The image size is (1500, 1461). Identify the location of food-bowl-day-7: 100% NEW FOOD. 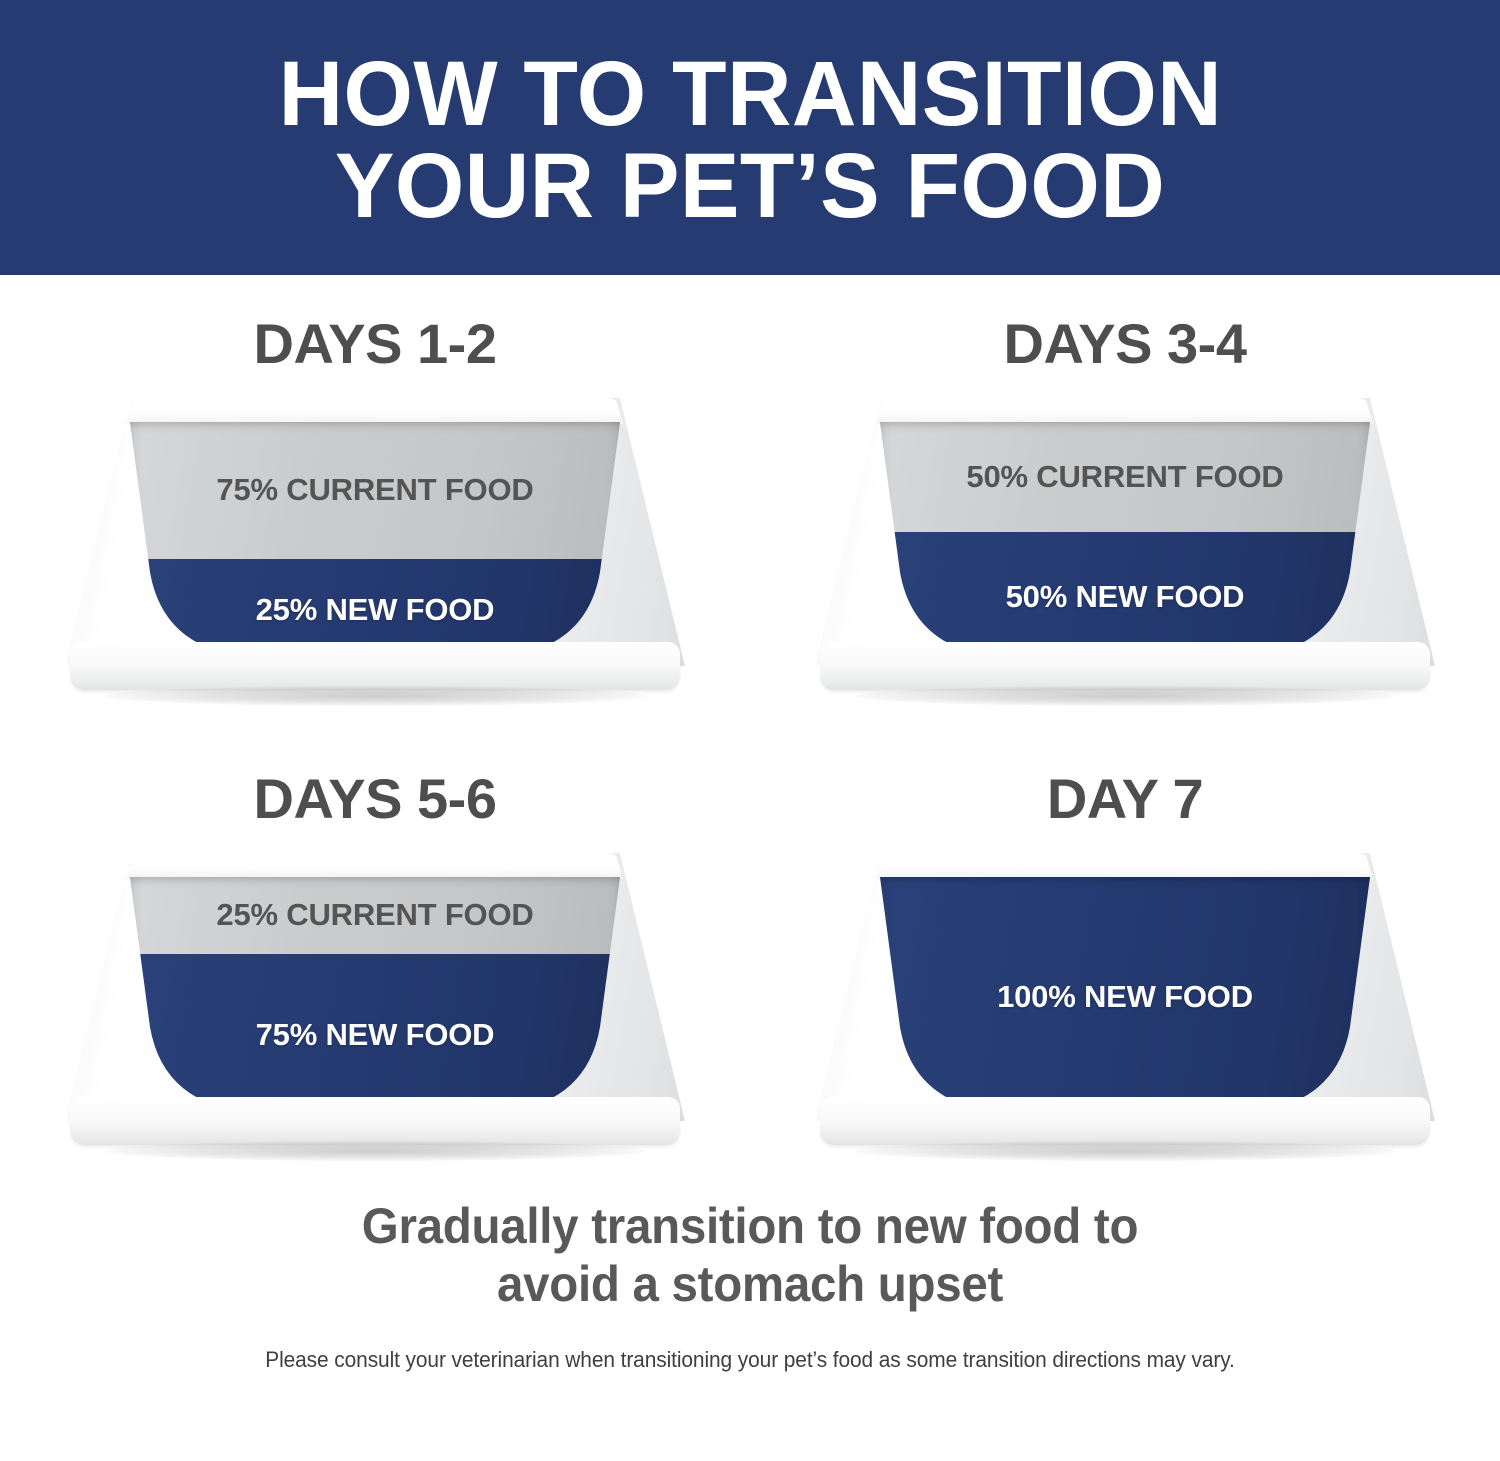
(1125, 1013).